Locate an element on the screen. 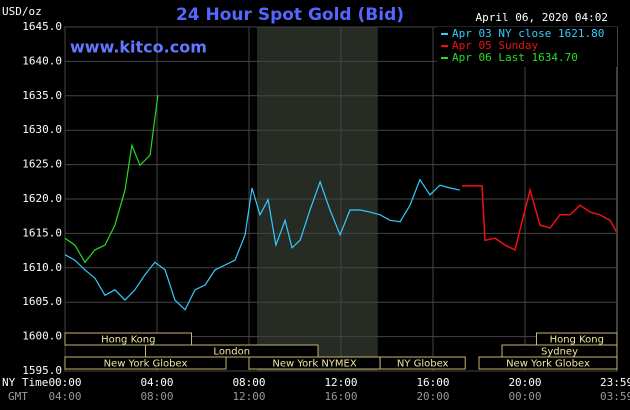 The height and width of the screenshot is (410, 630). x2-axis-label: GMT is located at coordinates (18, 396).